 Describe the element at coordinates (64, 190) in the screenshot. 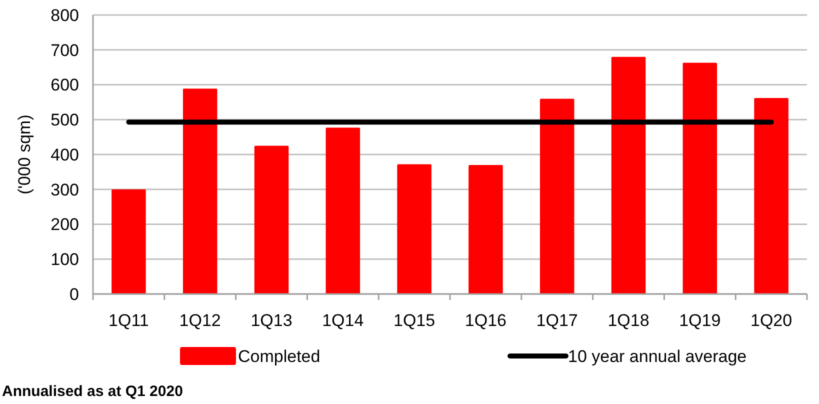

I see `y-tick-label: 300` at that location.